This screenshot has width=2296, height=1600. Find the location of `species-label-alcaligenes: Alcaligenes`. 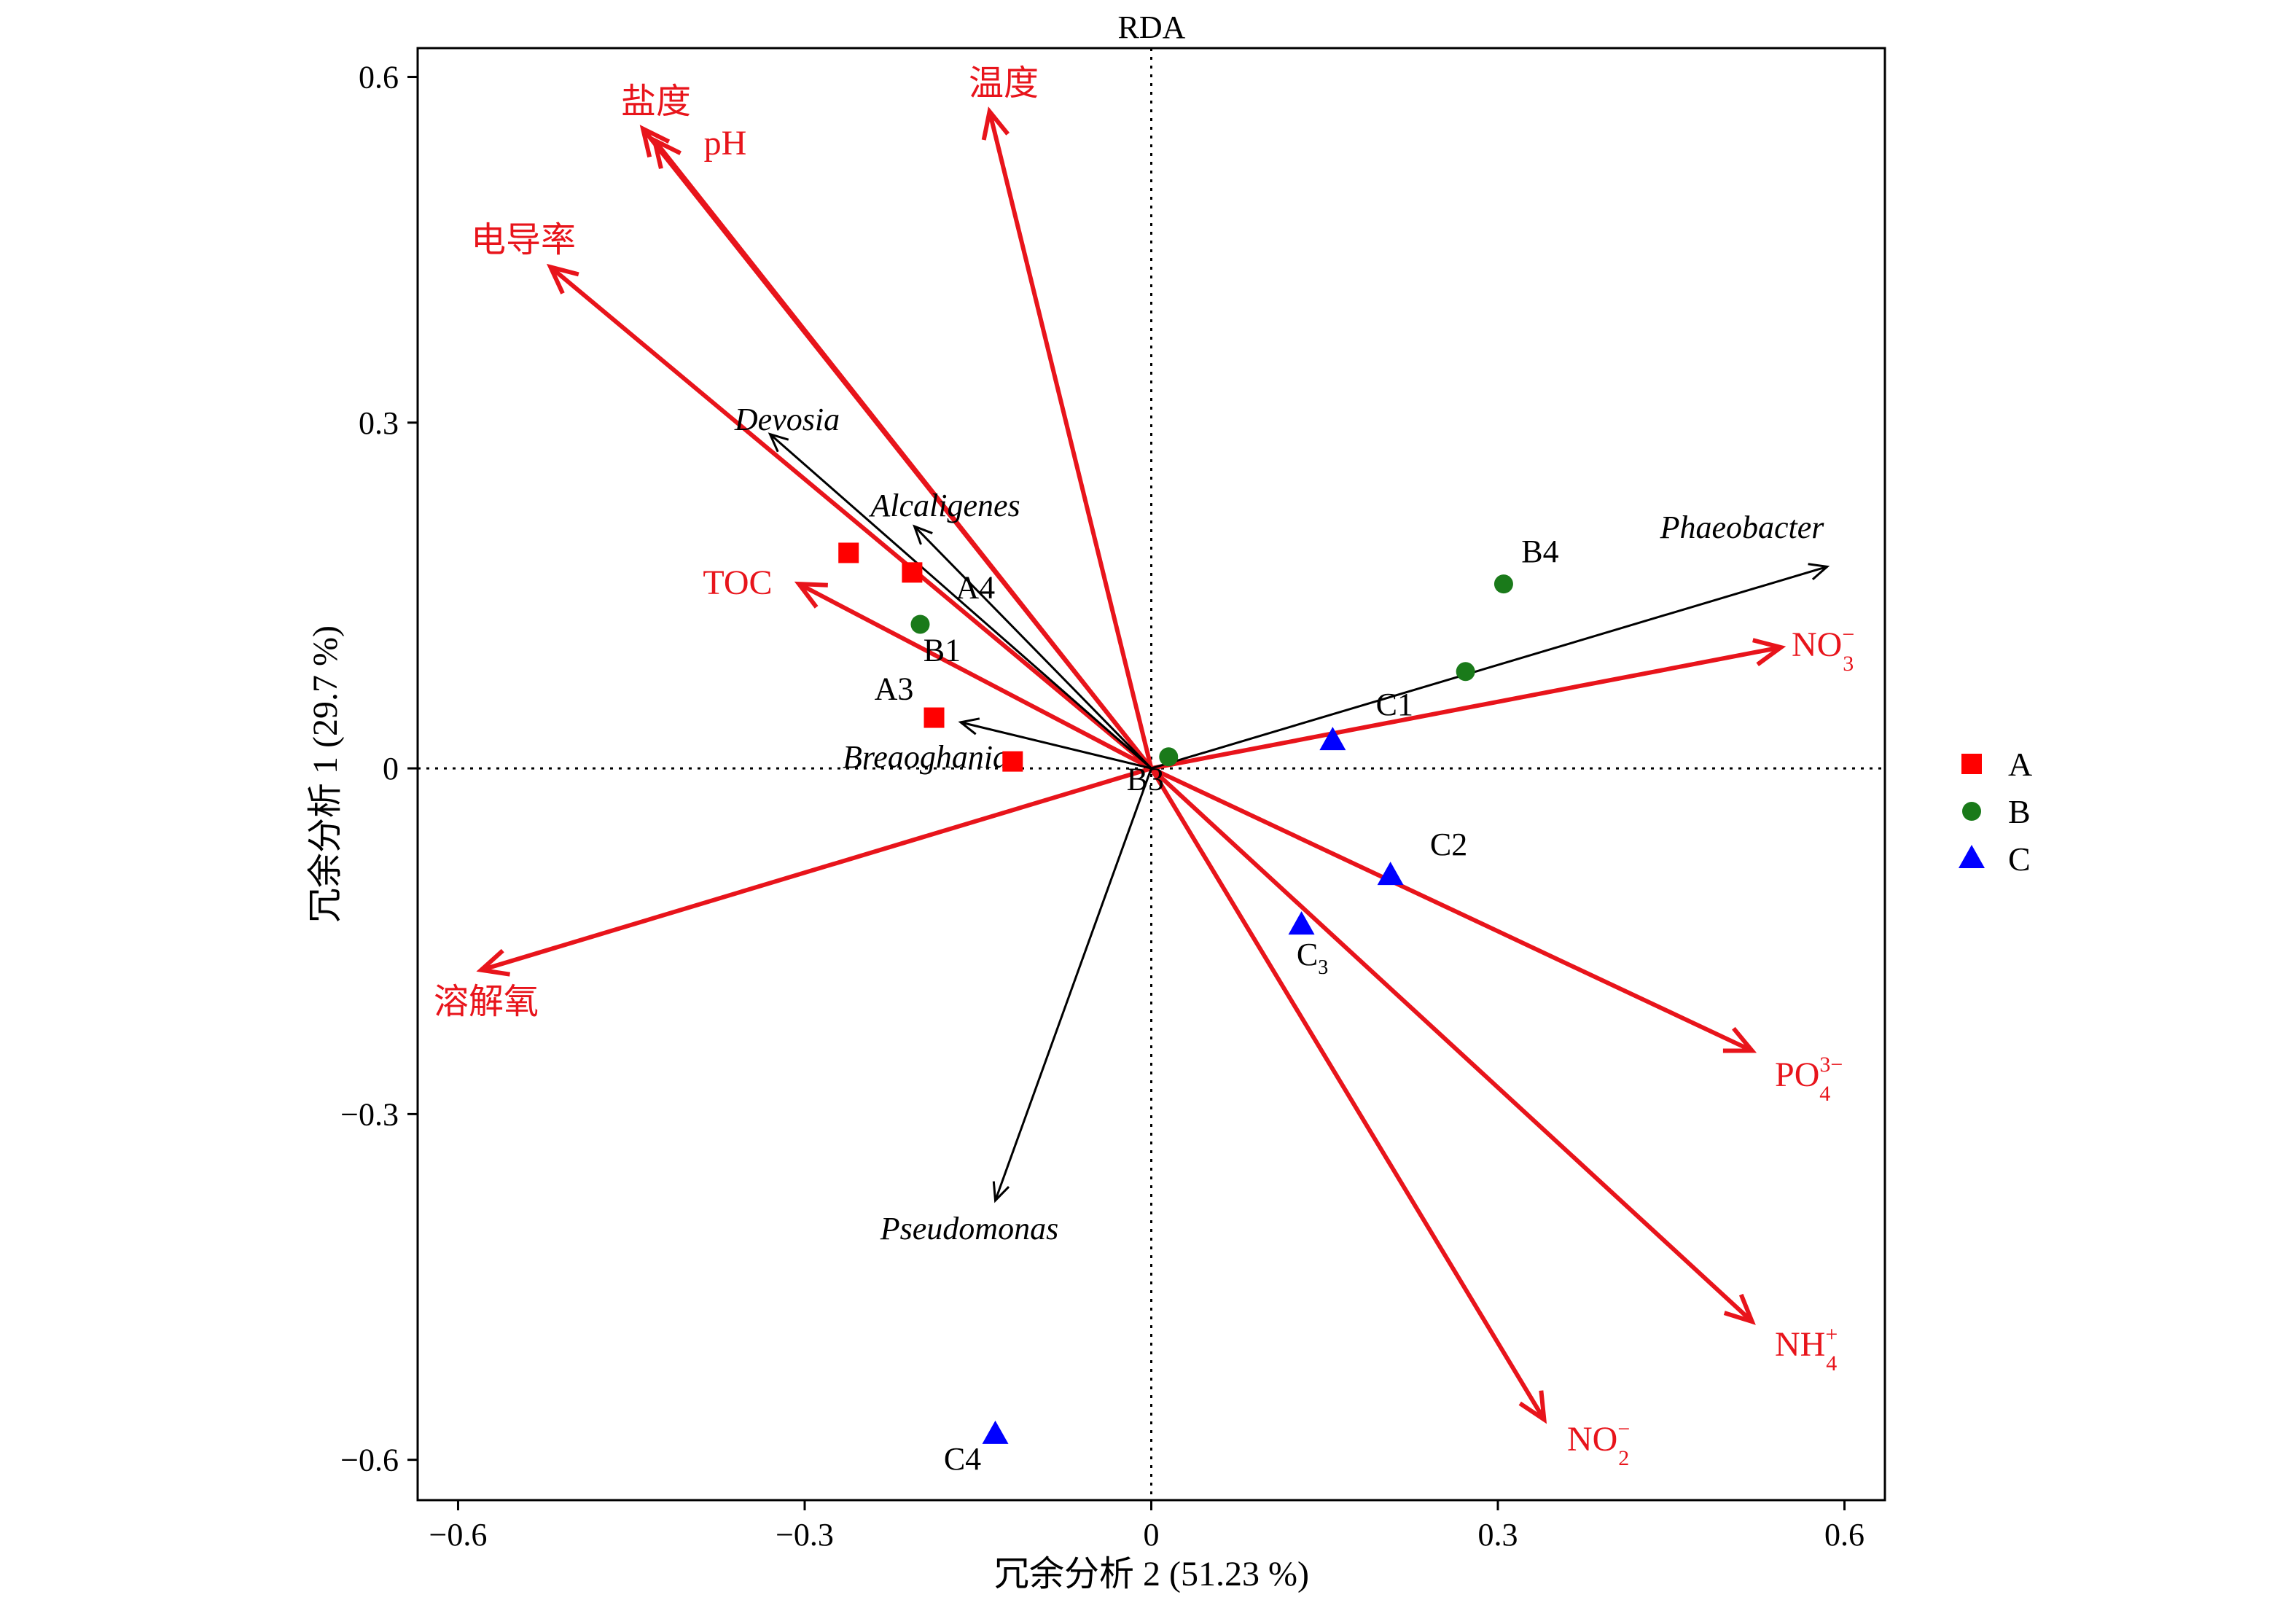

species-label-alcaligenes: Alcaligenes is located at coordinates (944, 506).